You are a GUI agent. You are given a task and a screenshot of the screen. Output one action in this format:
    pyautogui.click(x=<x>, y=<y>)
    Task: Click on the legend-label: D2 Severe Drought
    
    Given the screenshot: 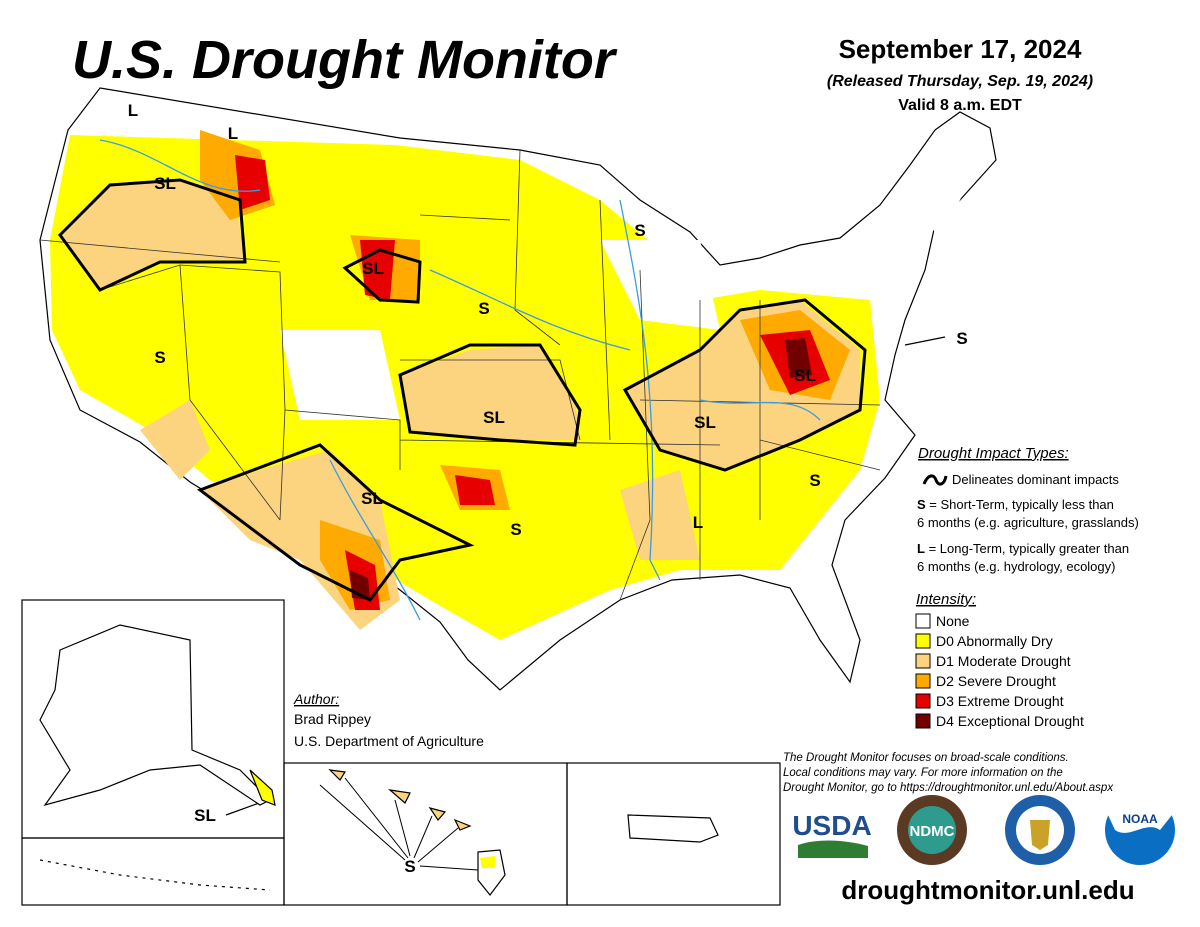 What is the action you would take?
    pyautogui.click(x=996, y=681)
    